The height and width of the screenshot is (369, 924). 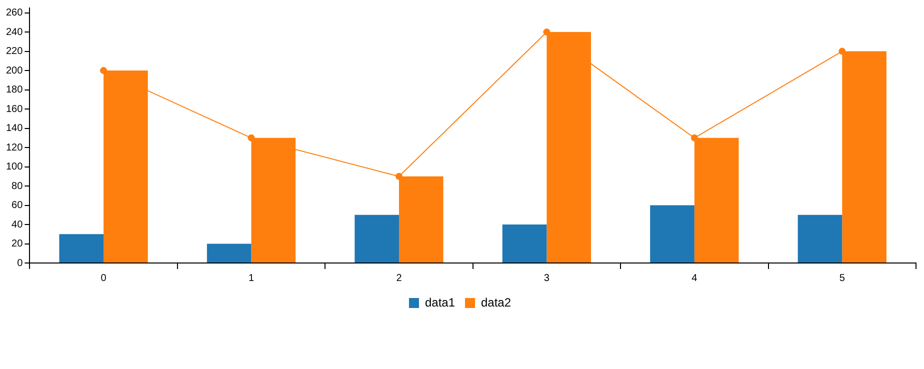 What do you see at coordinates (103, 278) in the screenshot?
I see `x-tick-label: 0` at bounding box center [103, 278].